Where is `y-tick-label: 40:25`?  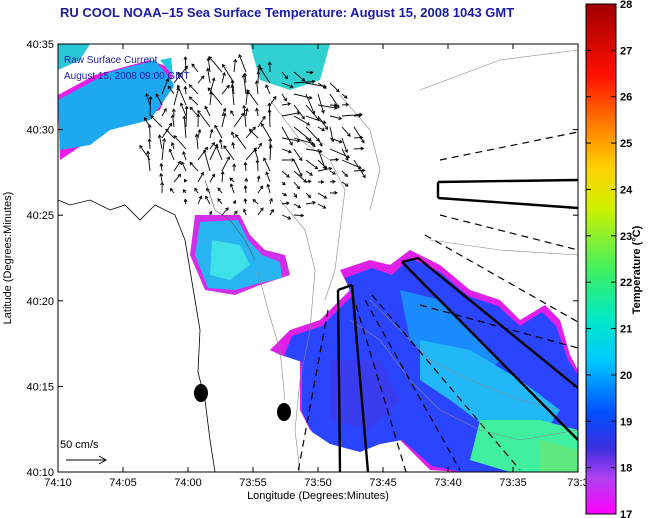
y-tick-label: 40:25 is located at coordinates (40, 216).